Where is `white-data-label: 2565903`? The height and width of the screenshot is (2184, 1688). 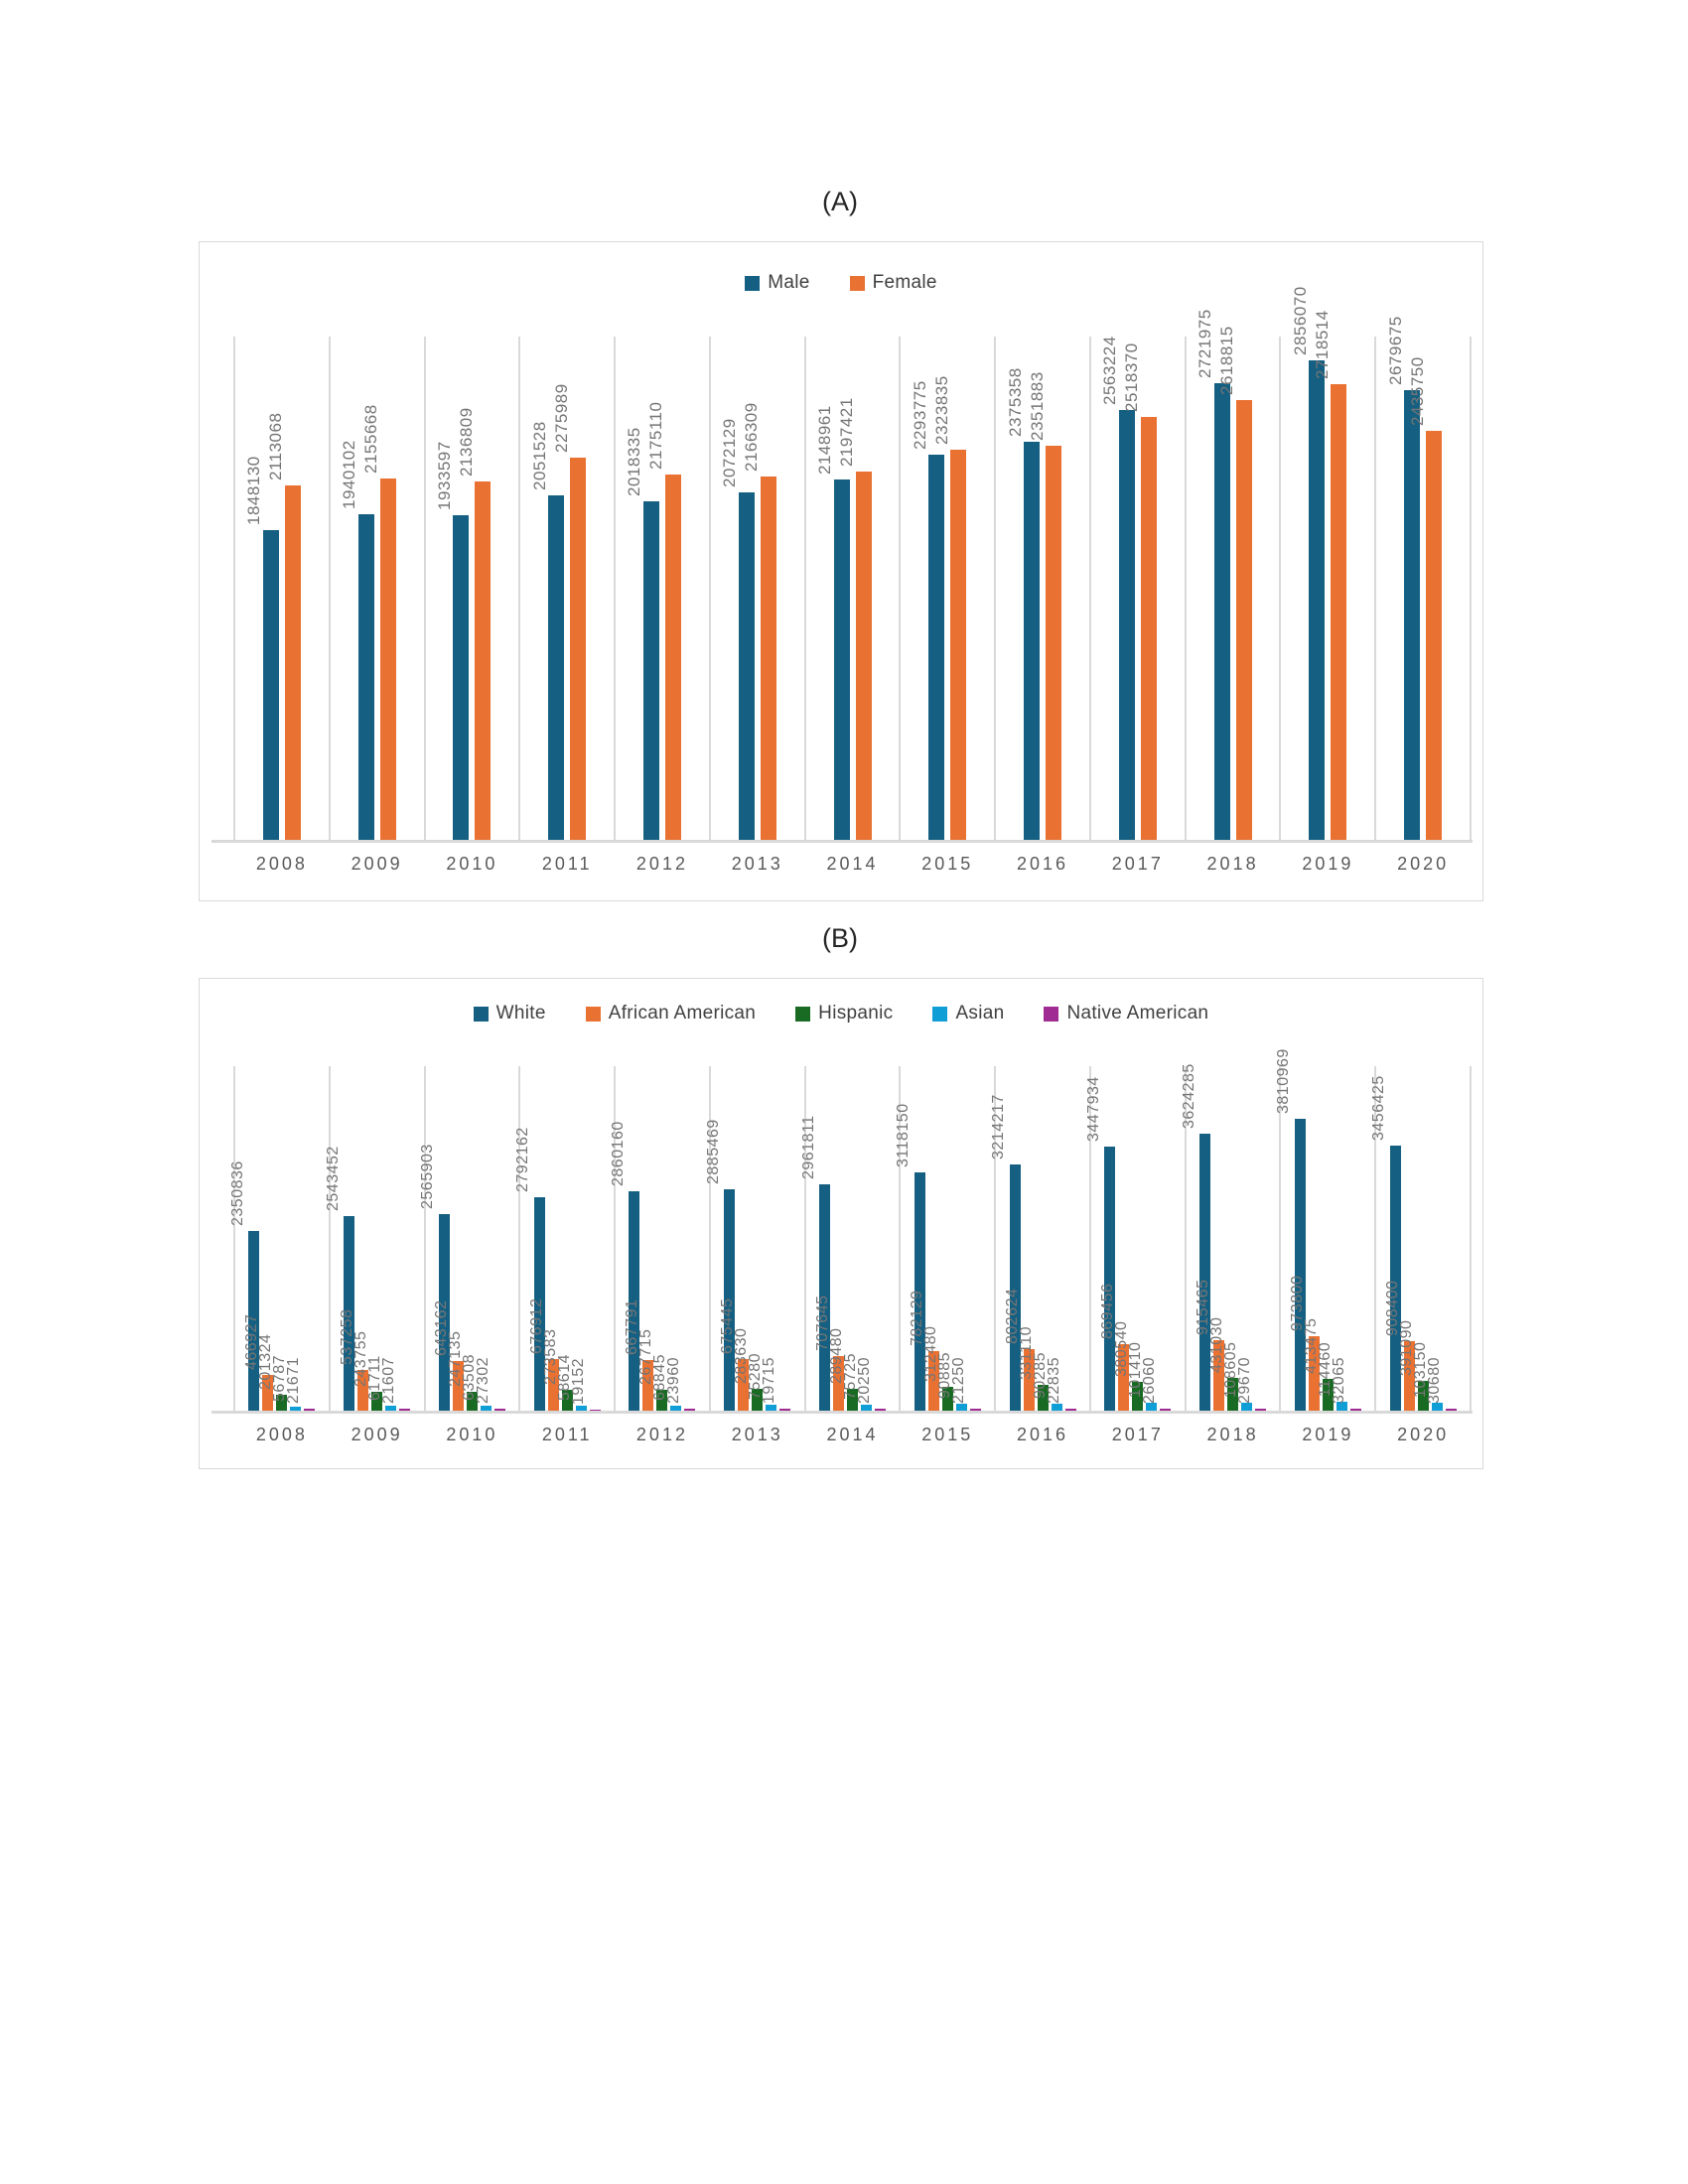 white-data-label: 2565903 is located at coordinates (428, 1177).